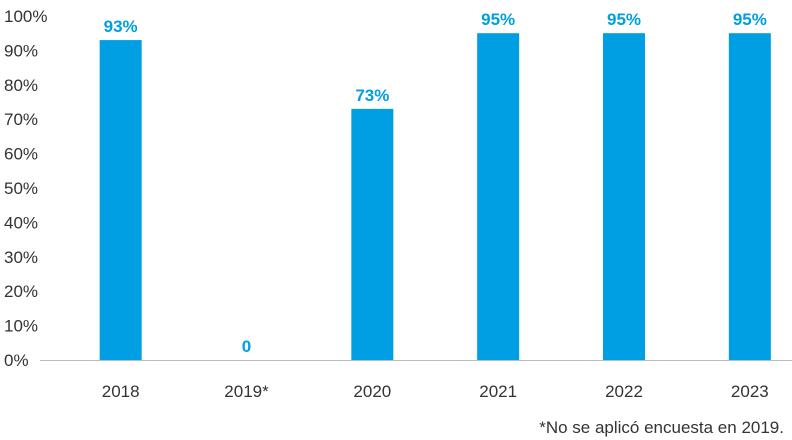 The width and height of the screenshot is (792, 440). I want to click on x-tick-label: 2020, so click(372, 391).